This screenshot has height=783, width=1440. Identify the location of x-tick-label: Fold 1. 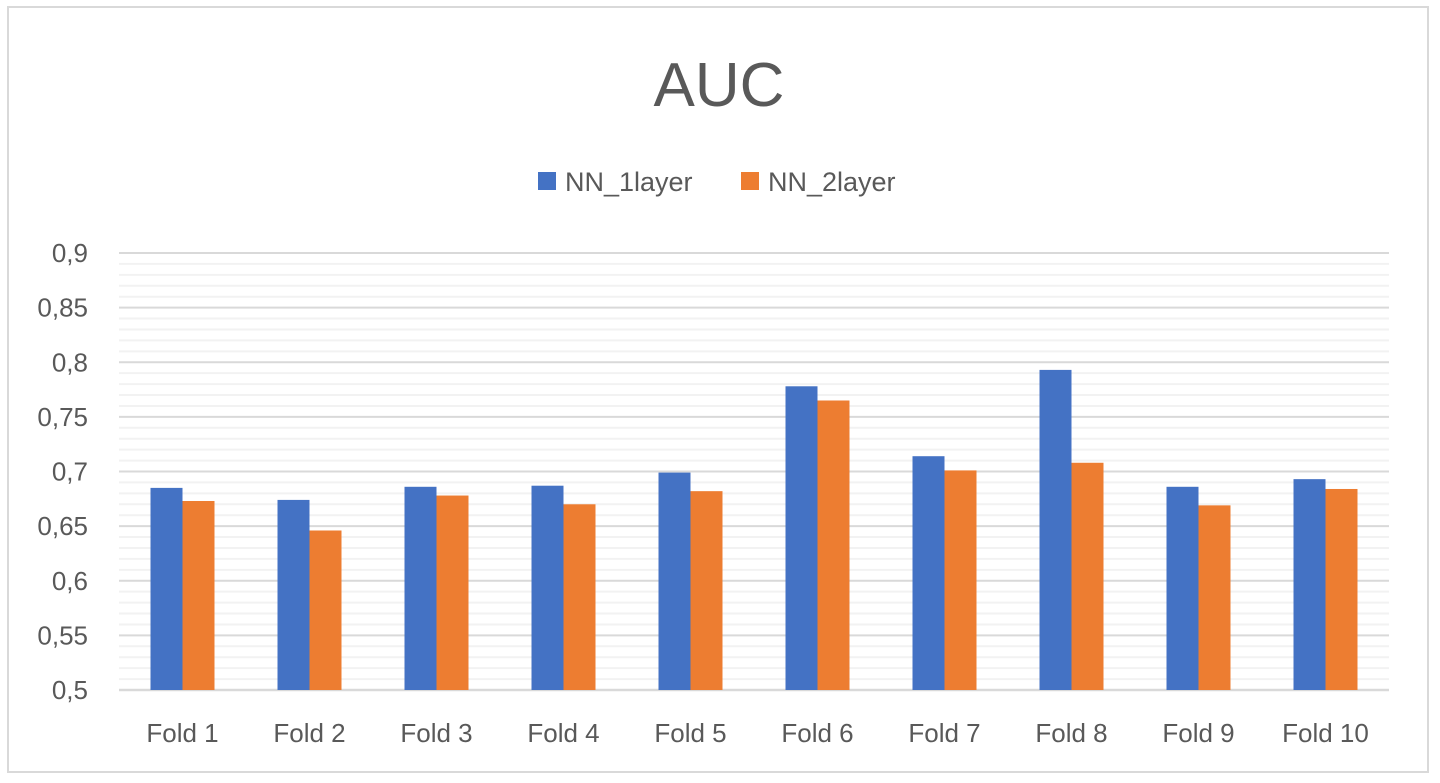
(182, 733).